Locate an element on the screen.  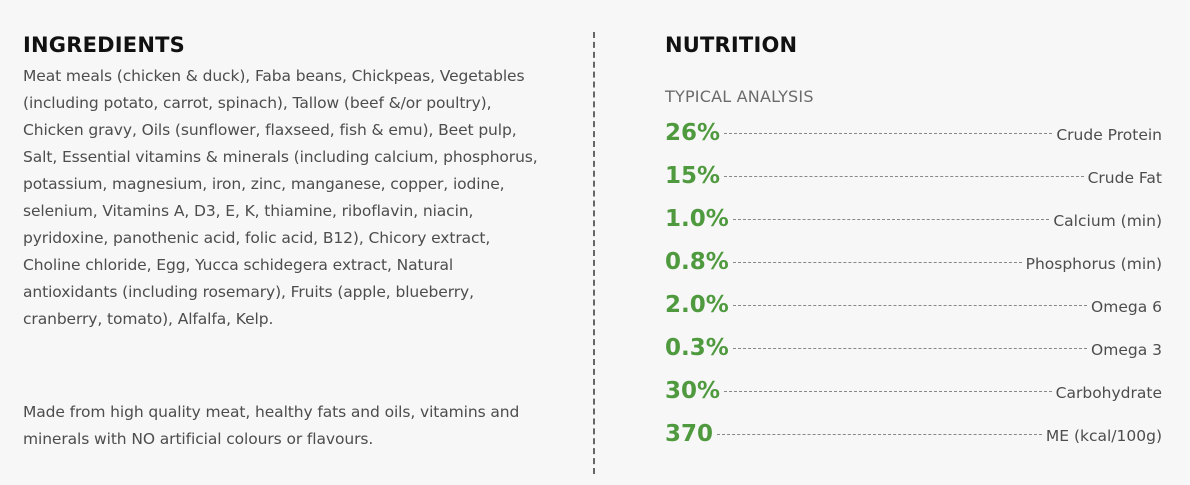
nutrition-value: 15% is located at coordinates (693, 176).